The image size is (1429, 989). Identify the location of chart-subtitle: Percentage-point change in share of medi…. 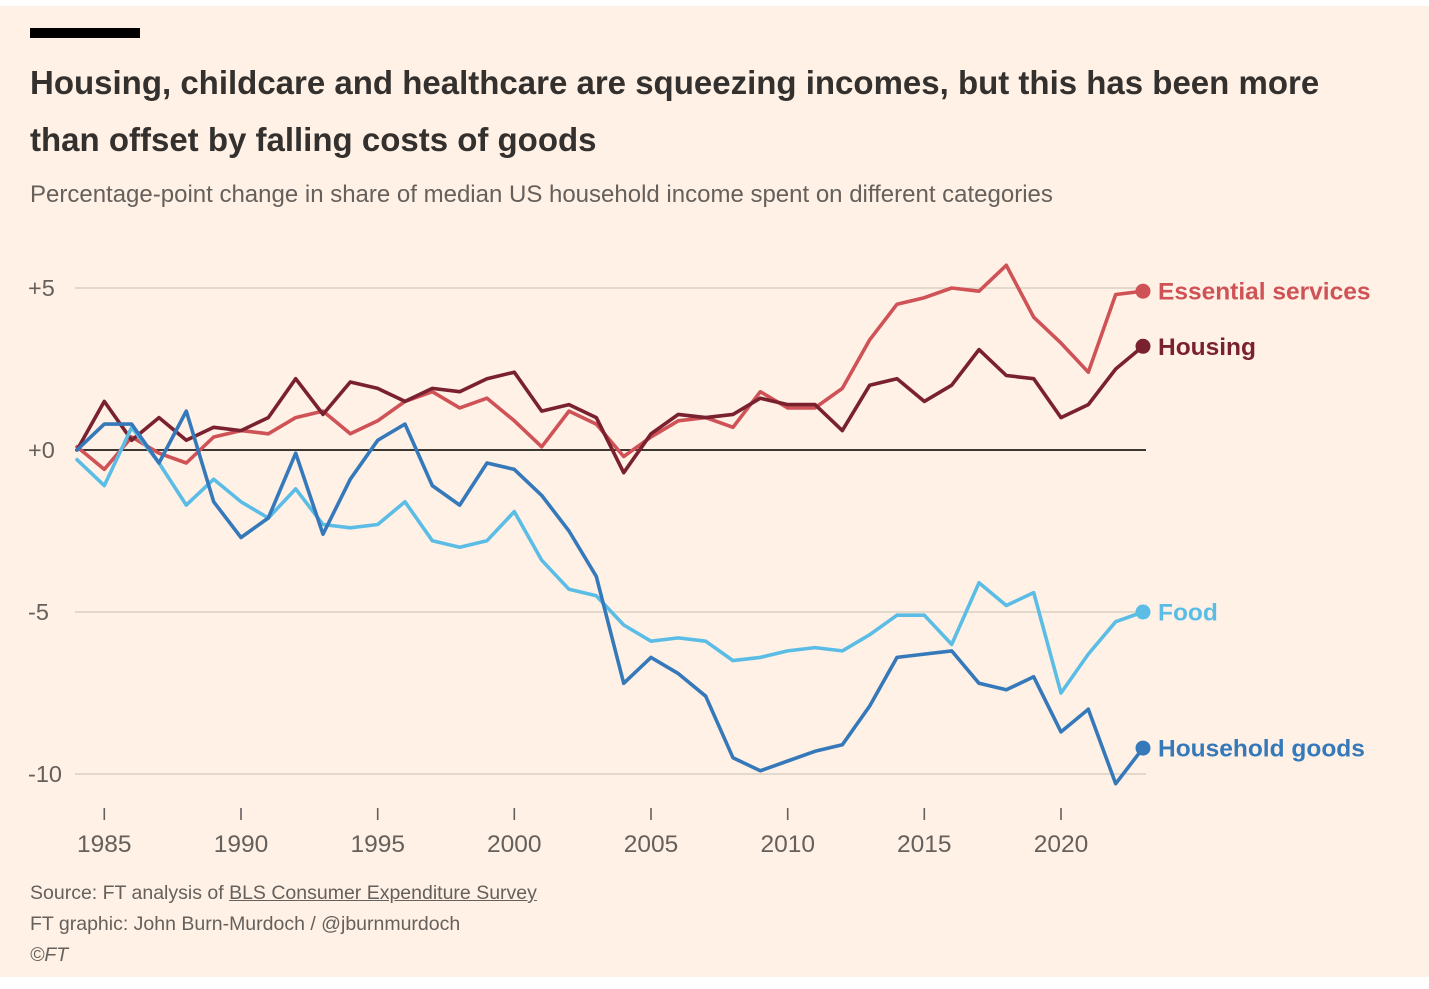
(541, 194).